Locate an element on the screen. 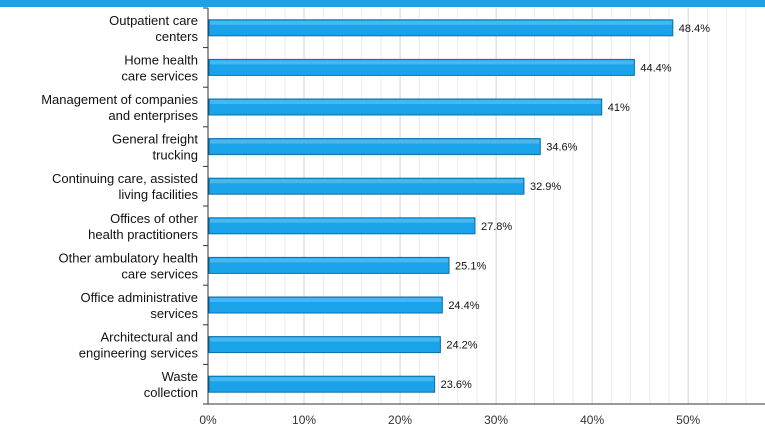  x-tick-label: 40% is located at coordinates (592, 420).